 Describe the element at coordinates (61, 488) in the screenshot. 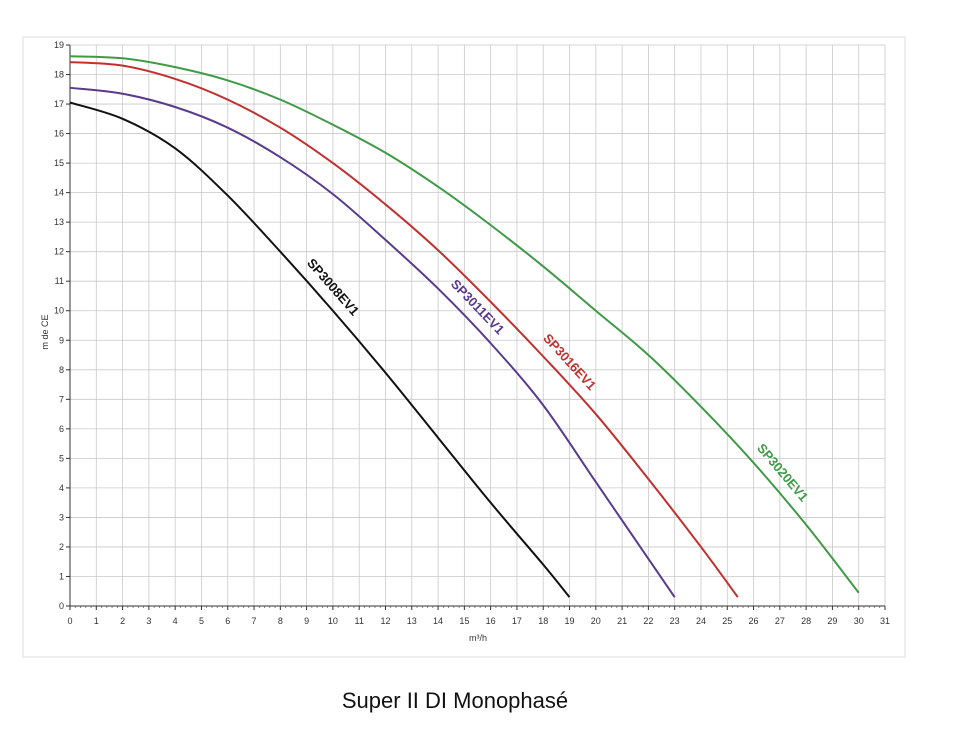

I see `y-tick-label: 4` at that location.